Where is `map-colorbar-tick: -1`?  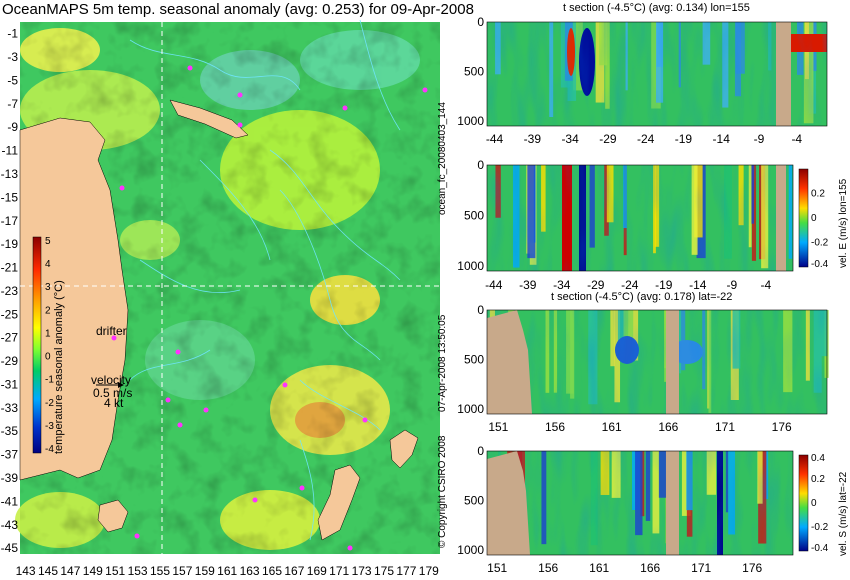 map-colorbar-tick: -1 is located at coordinates (49, 380).